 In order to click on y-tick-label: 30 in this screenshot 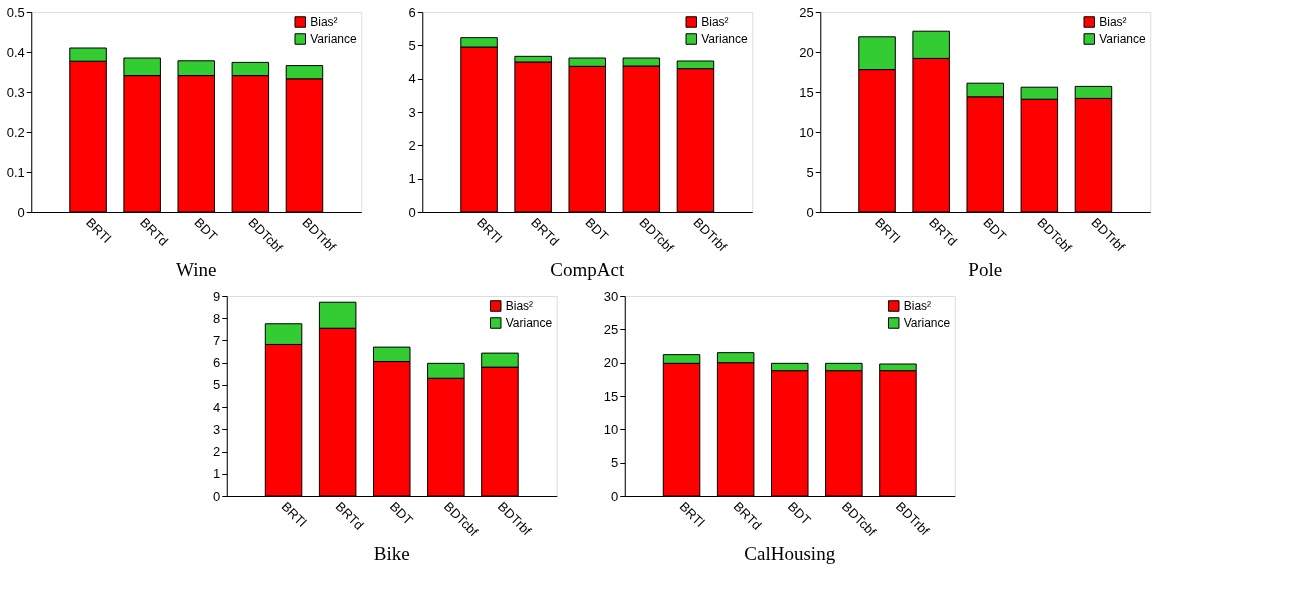, I will do `click(611, 296)`.